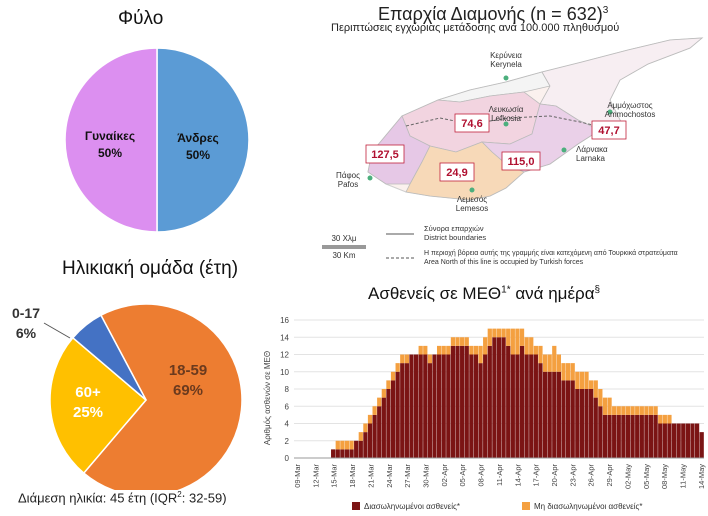  I want to click on age-pie-chart: 18-59 69% 60+ 25% 0-17 6%, so click(127, 396).